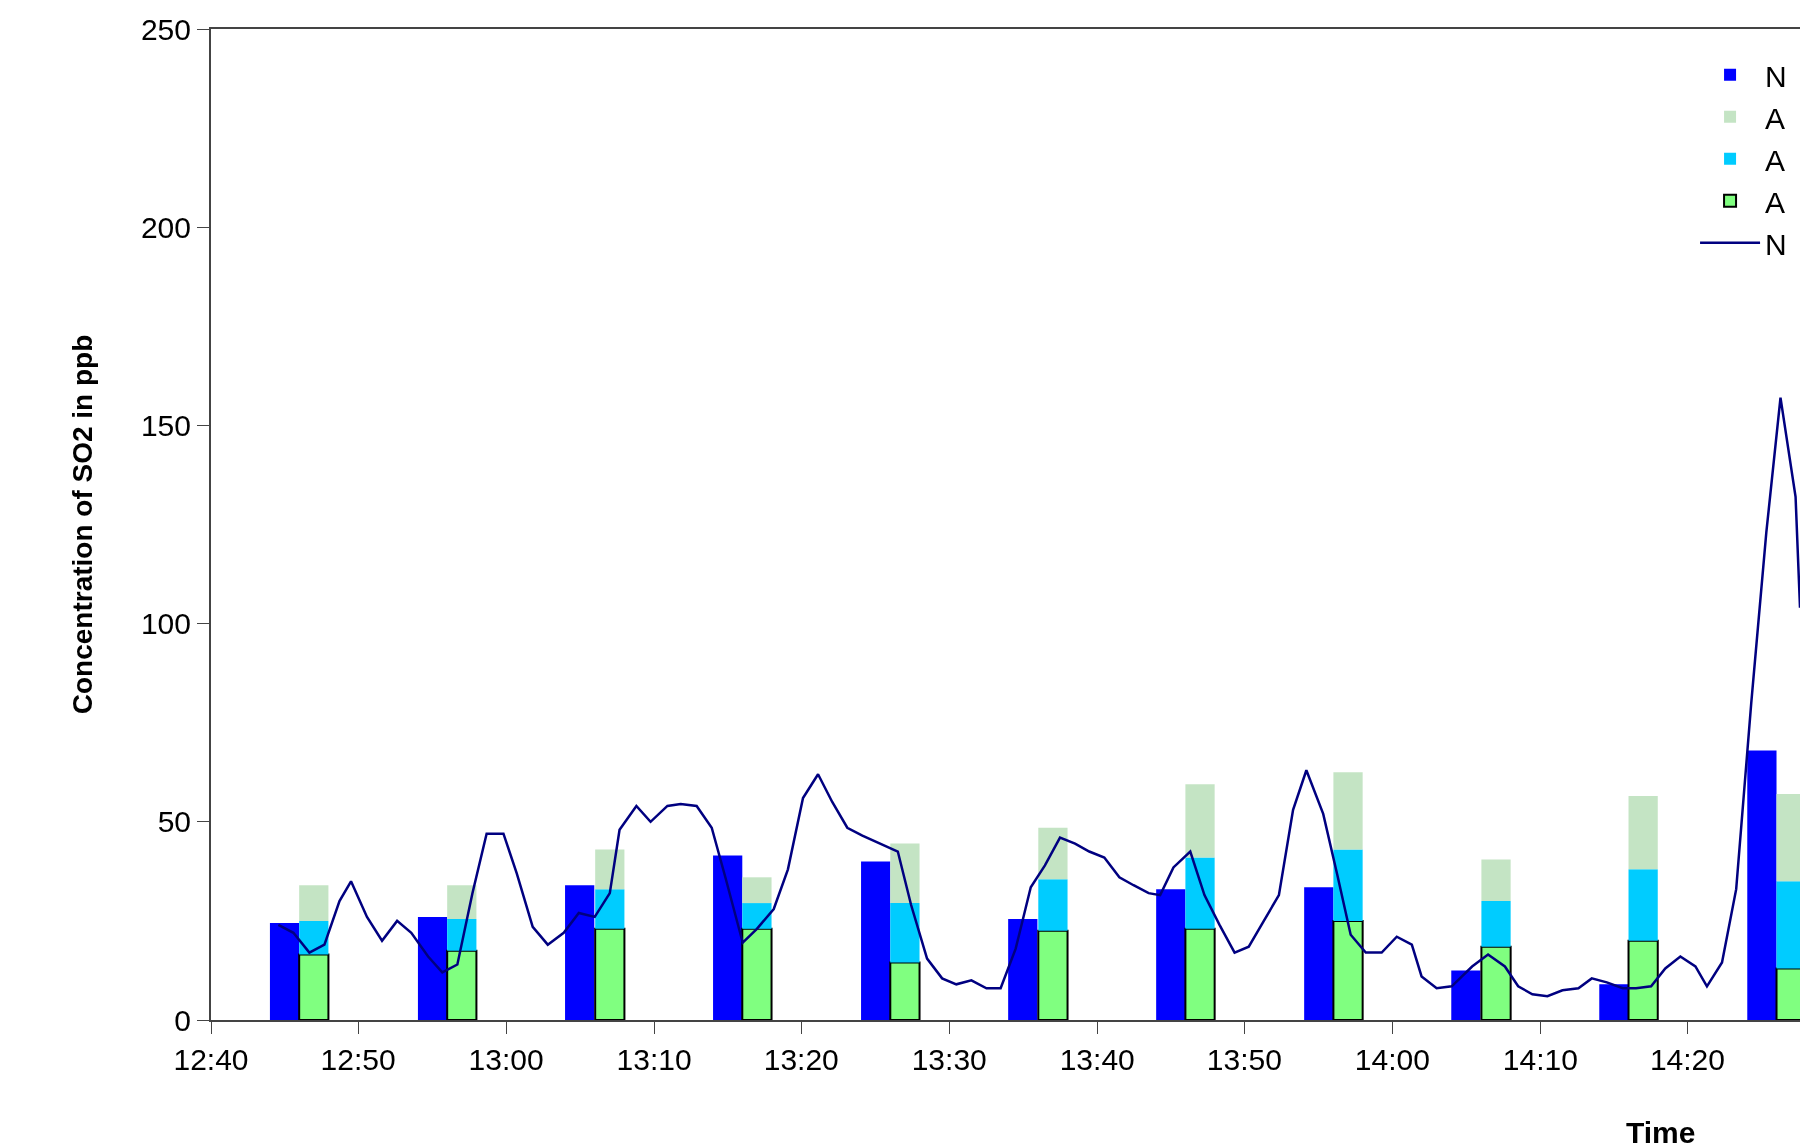 The width and height of the screenshot is (1820, 1146). What do you see at coordinates (506, 1059) in the screenshot?
I see `x-tick-label: 13:00` at bounding box center [506, 1059].